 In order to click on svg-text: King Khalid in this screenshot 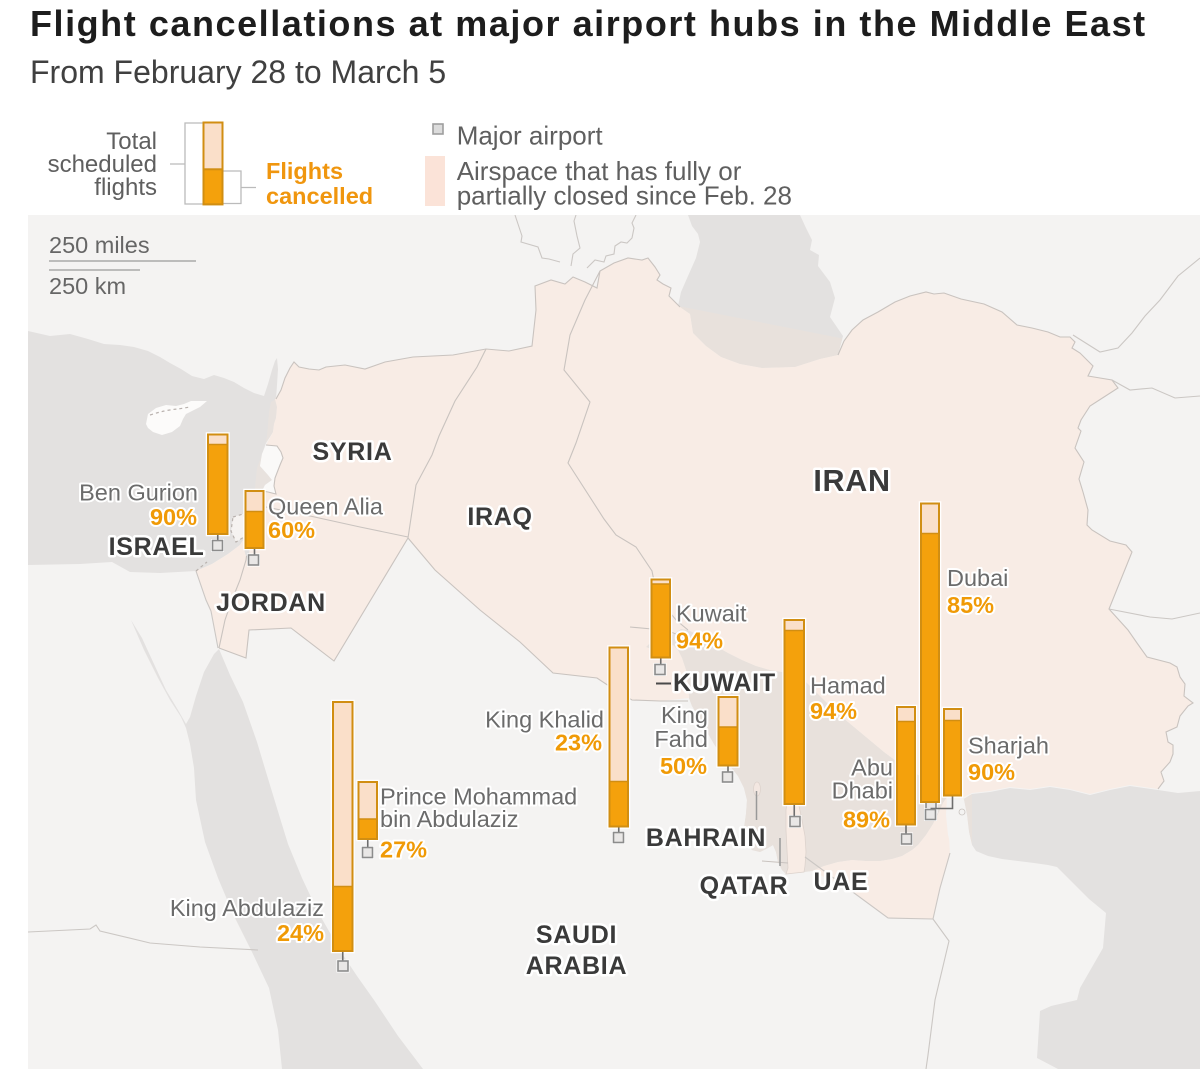, I will do `click(544, 720)`.